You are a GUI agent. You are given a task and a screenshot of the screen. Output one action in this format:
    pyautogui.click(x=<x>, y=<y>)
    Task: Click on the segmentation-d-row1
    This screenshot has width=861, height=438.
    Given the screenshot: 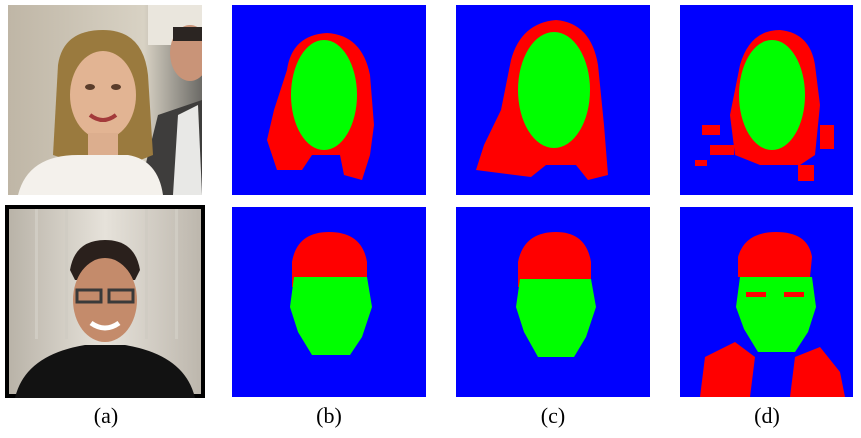 What is the action you would take?
    pyautogui.click(x=766, y=100)
    